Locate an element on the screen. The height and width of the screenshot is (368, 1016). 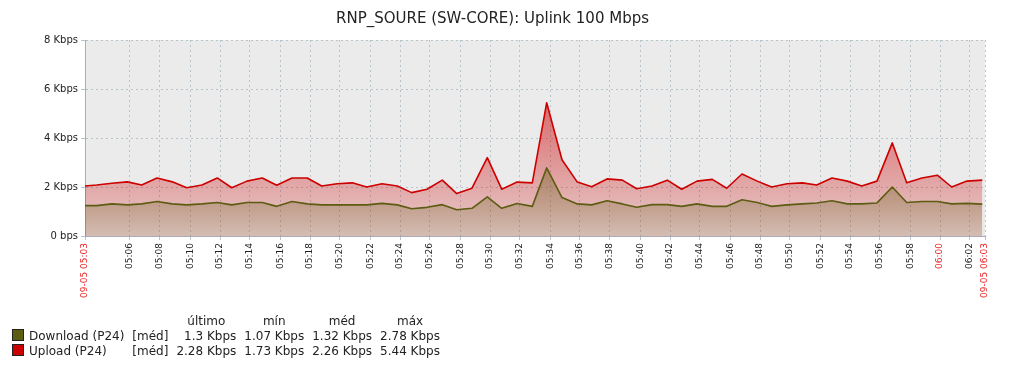
text: 1.07 Kbps is located at coordinates (274, 336).